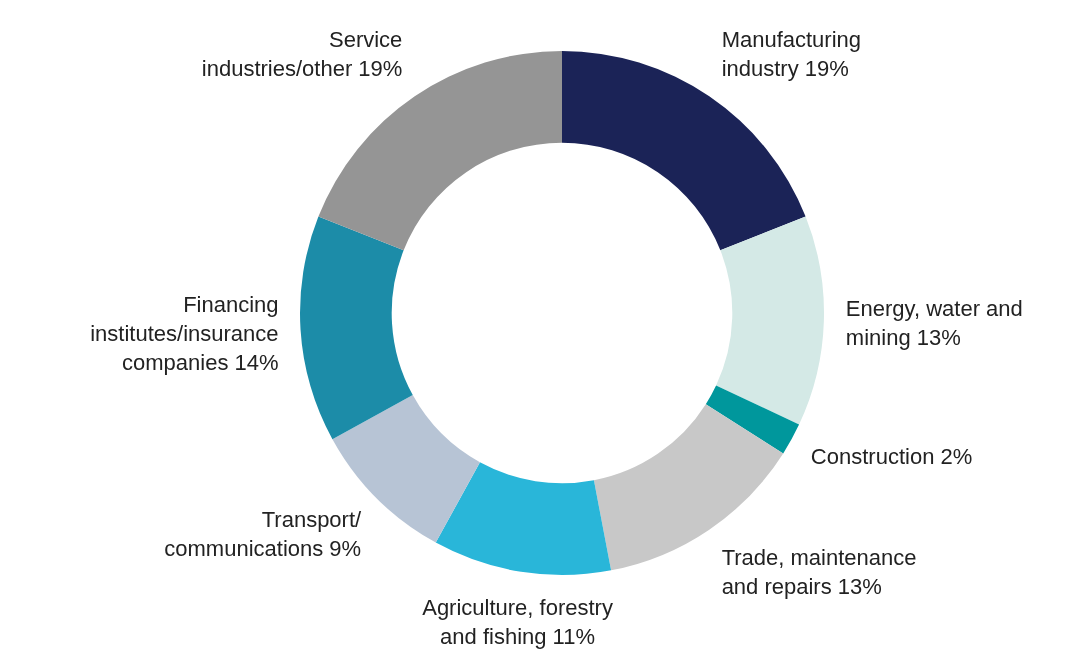  I want to click on slice-label: Financing institutes/insurance companies 14%, so click(184, 334).